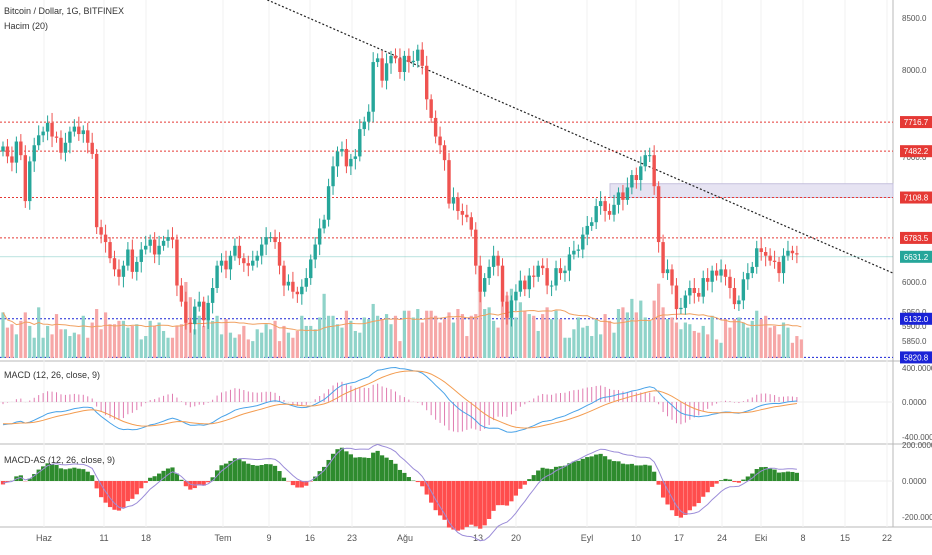  I want to click on x-tick-label: 16, so click(310, 538).